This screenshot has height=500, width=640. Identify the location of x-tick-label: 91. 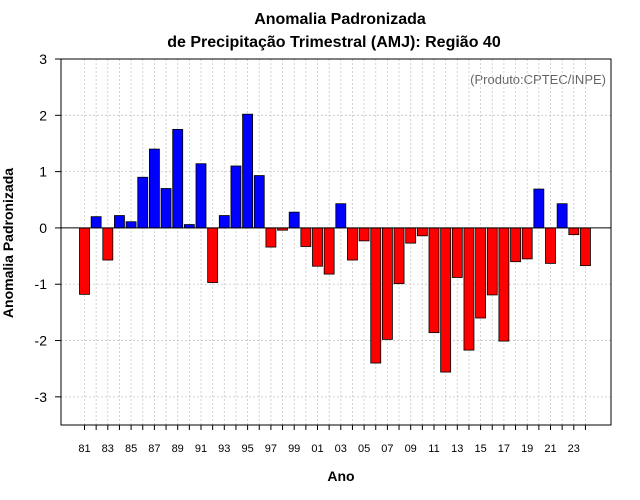
(201, 449).